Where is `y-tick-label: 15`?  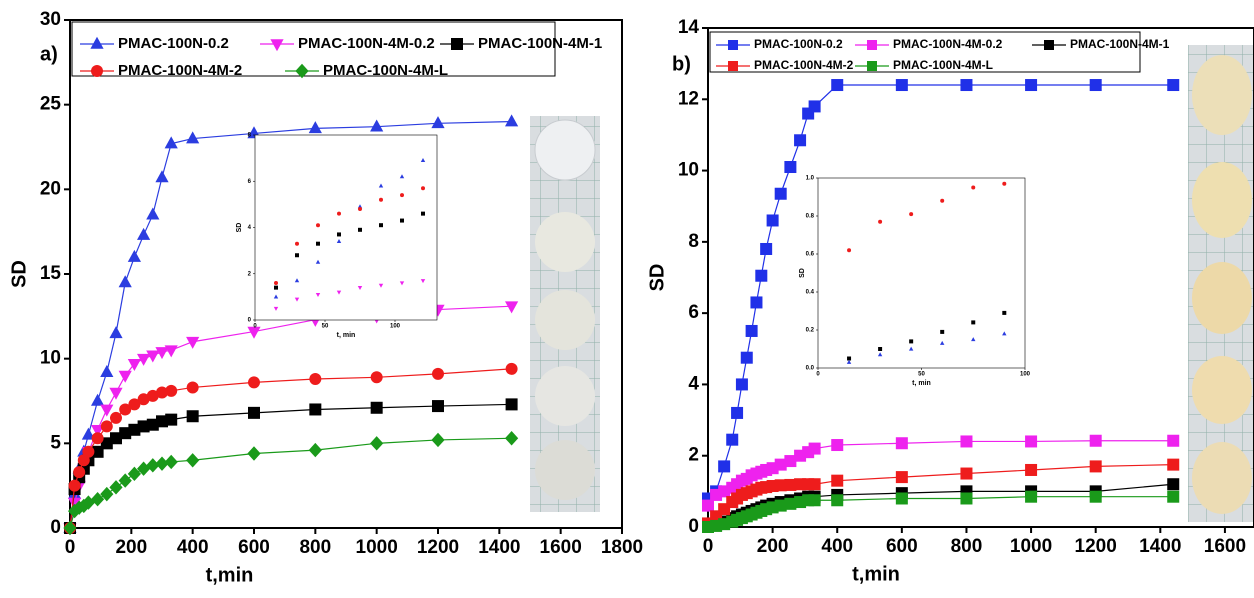 y-tick-label: 15 is located at coordinates (51, 273).